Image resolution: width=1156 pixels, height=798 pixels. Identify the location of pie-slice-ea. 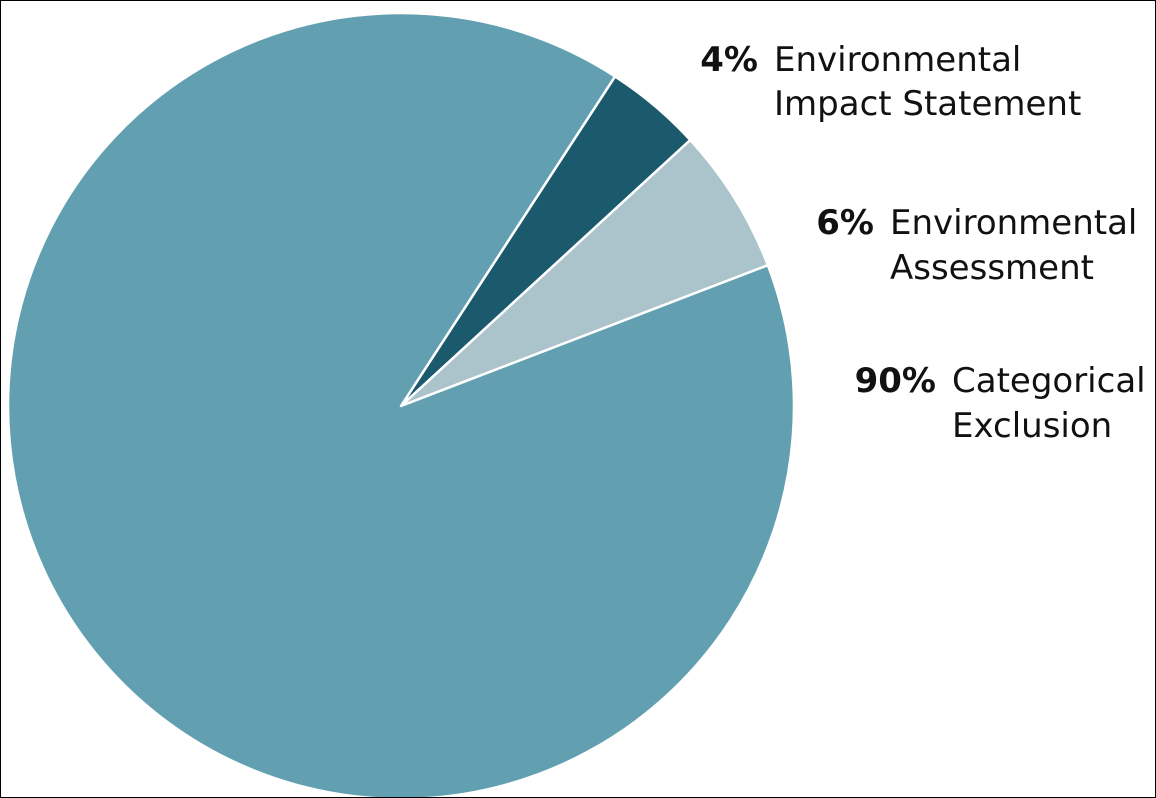
(584, 273).